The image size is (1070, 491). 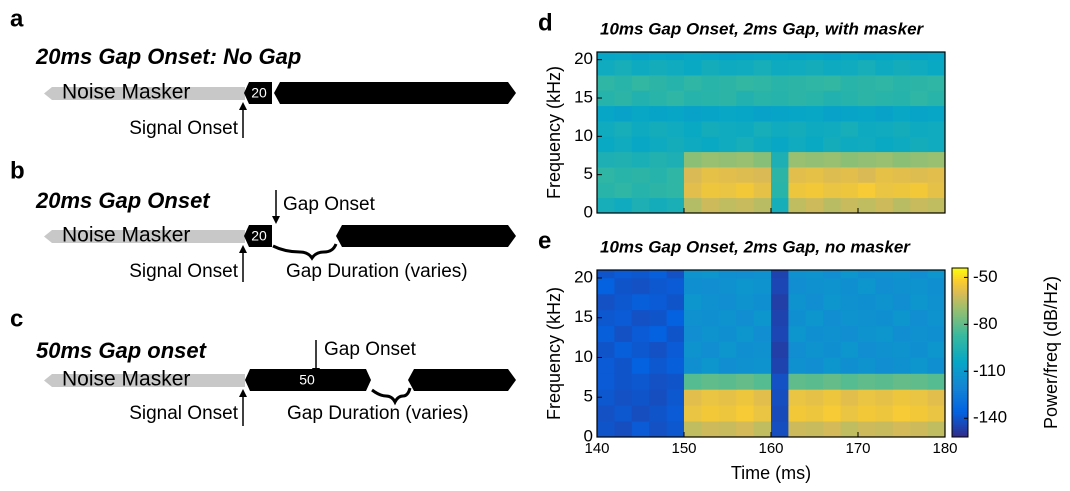 What do you see at coordinates (583, 135) in the screenshot?
I see `y-tick-label: 10` at bounding box center [583, 135].